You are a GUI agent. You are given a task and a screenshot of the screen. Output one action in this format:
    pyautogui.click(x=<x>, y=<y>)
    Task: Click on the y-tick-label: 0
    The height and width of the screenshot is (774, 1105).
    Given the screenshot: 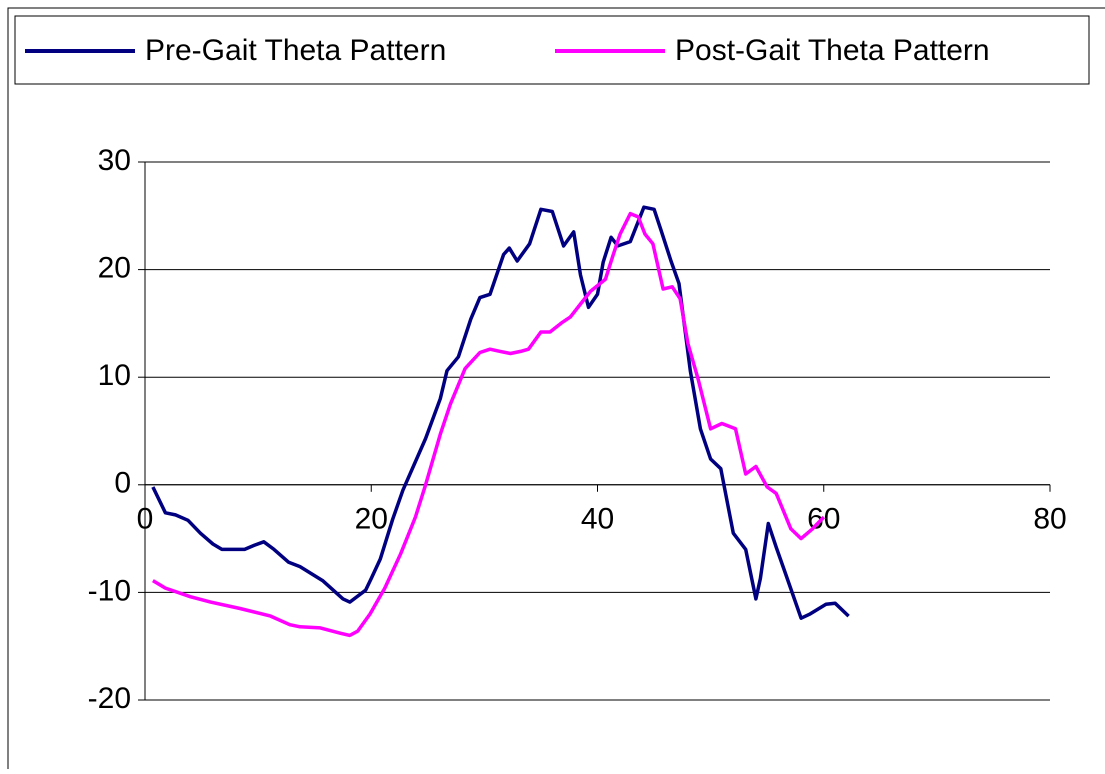 What is the action you would take?
    pyautogui.click(x=122, y=483)
    